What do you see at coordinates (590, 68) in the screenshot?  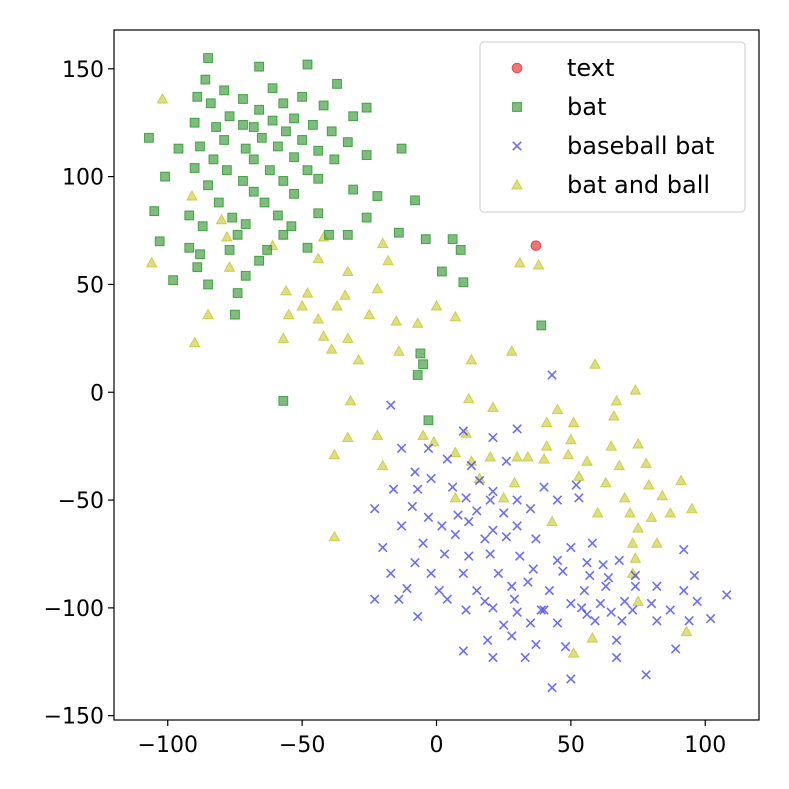 I see `legend-label: text` at bounding box center [590, 68].